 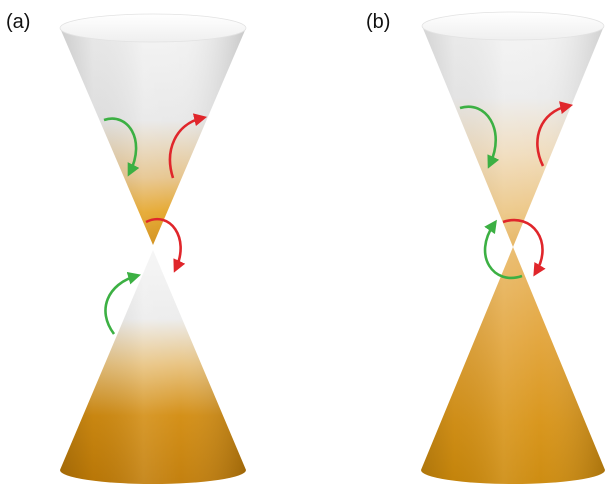 I want to click on panel-a-red-arrow-upper, so click(x=188, y=146).